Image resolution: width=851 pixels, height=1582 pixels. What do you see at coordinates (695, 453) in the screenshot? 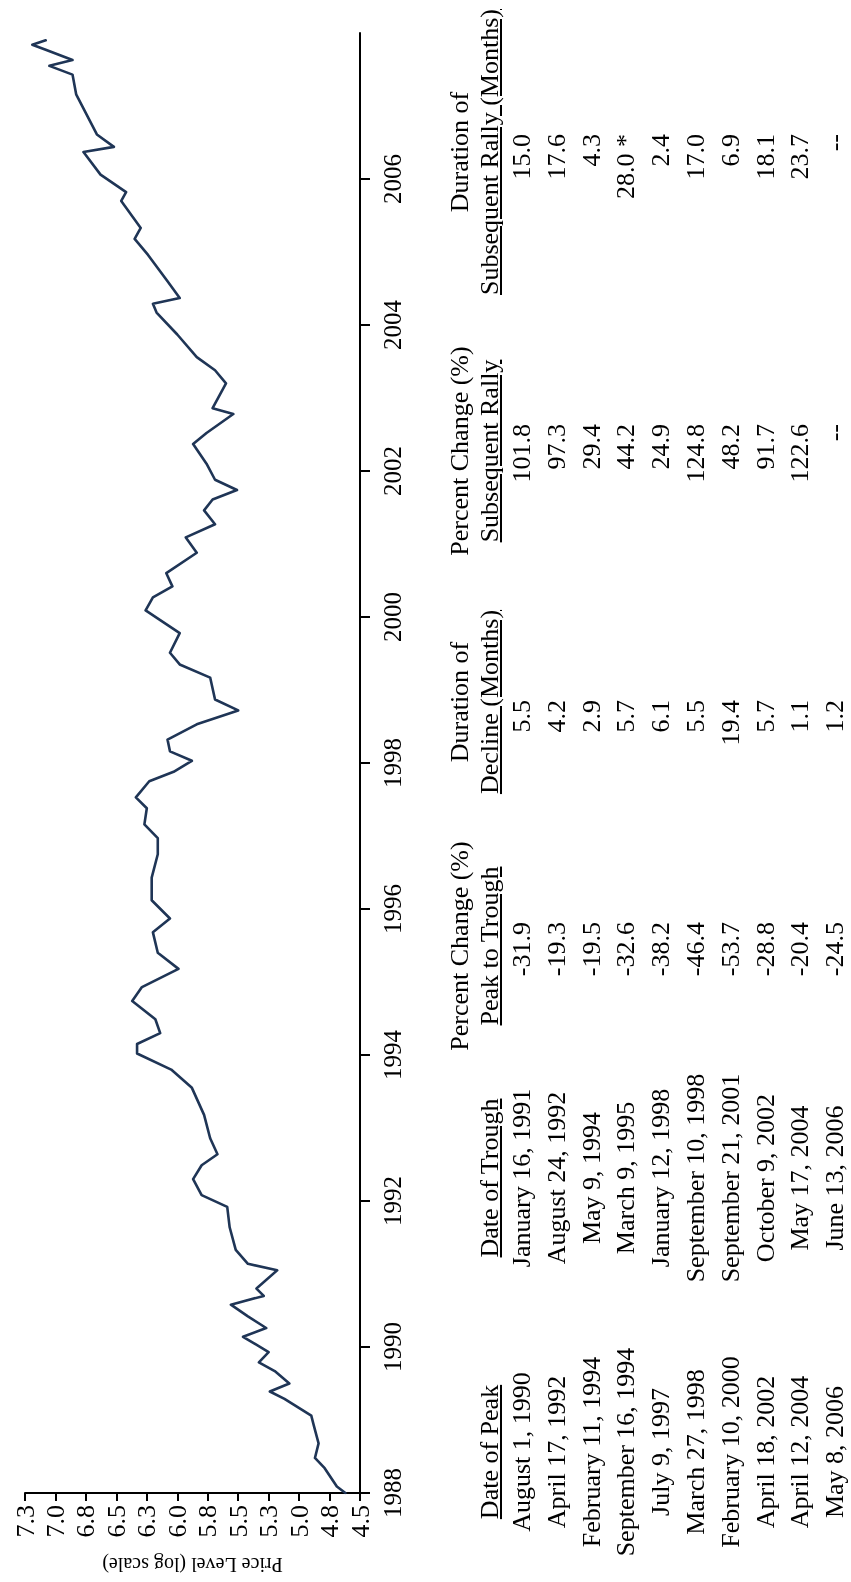
I see `text: 124.8` at bounding box center [695, 453].